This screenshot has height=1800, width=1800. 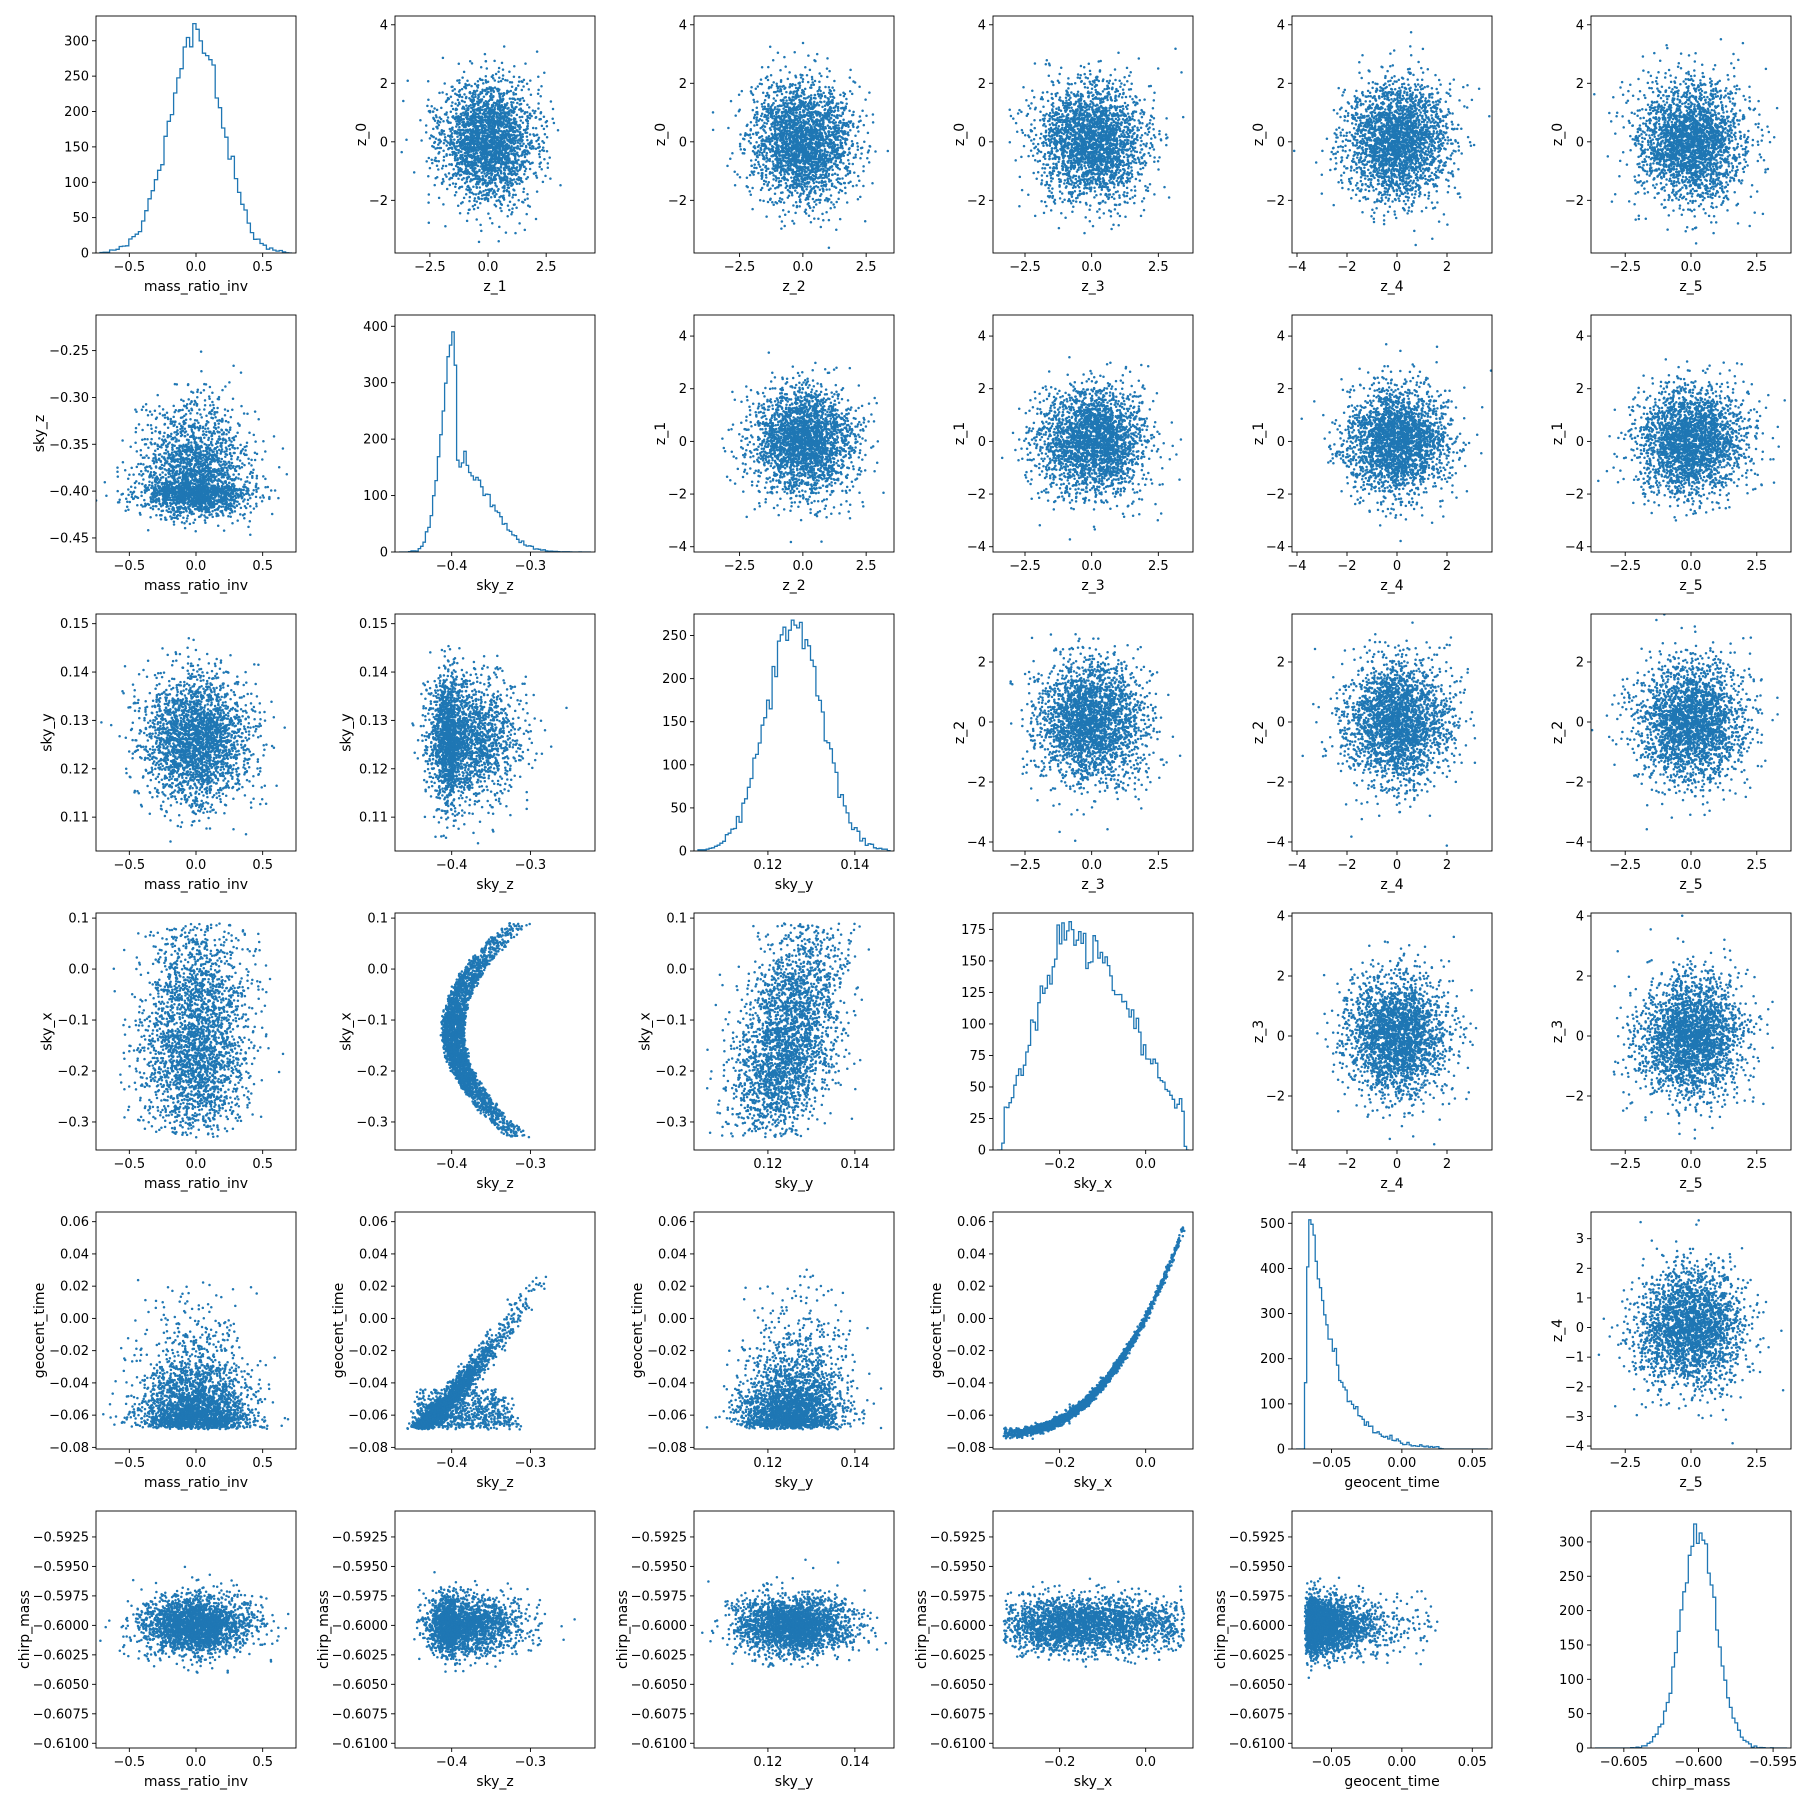 What do you see at coordinates (196, 287) in the screenshot?
I see `x-axis-label: mass_ratio_inv` at bounding box center [196, 287].